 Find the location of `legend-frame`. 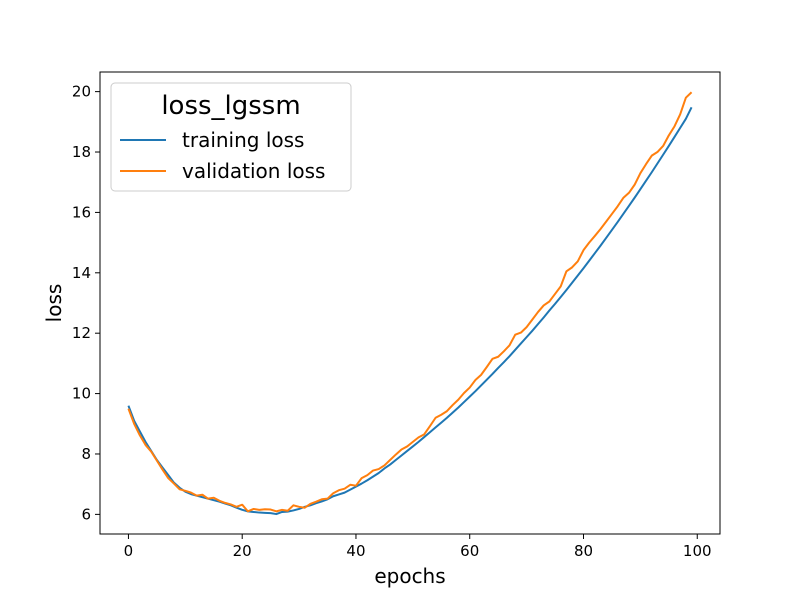

legend-frame is located at coordinates (231, 137).